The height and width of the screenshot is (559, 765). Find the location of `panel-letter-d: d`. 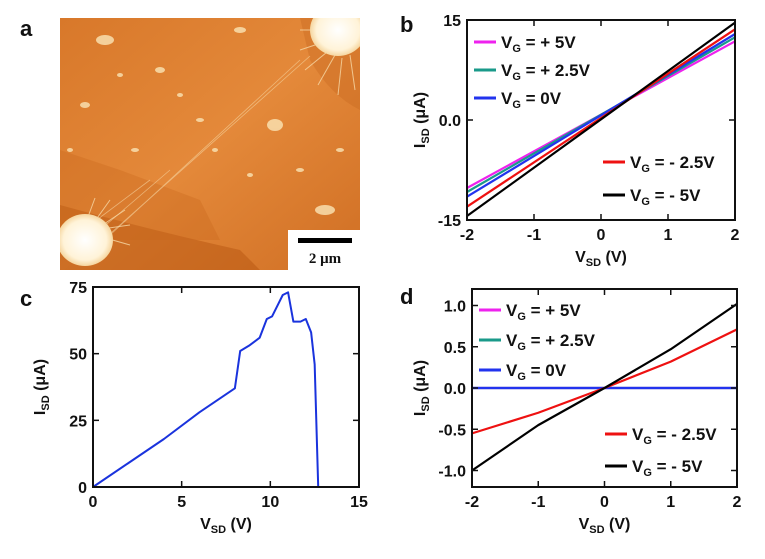

panel-letter-d: d is located at coordinates (406, 296).